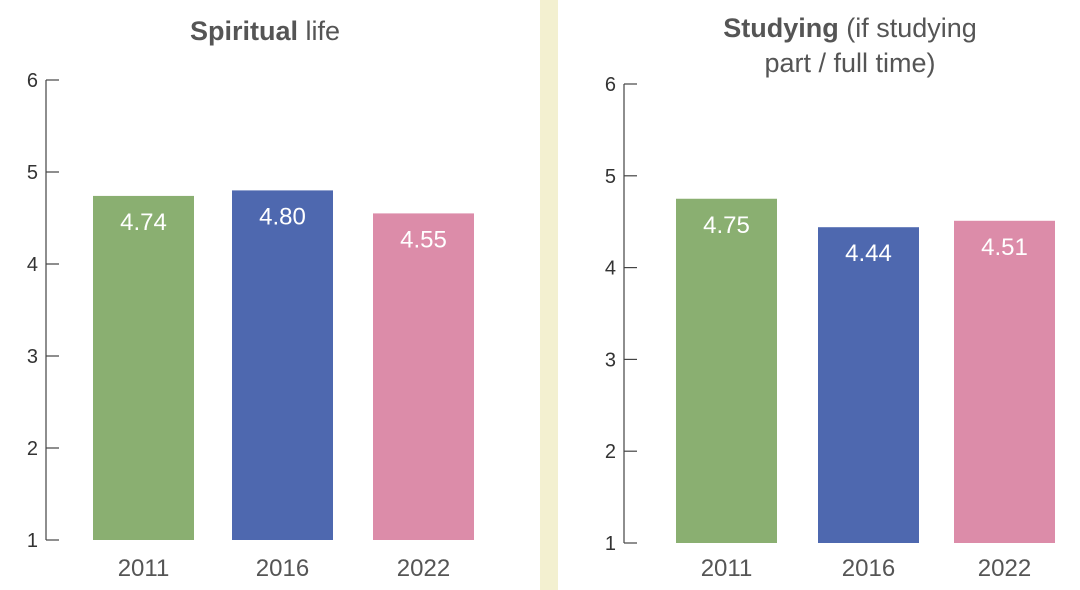 The image size is (1080, 590). Describe the element at coordinates (549, 295) in the screenshot. I see `panel-divider` at that location.